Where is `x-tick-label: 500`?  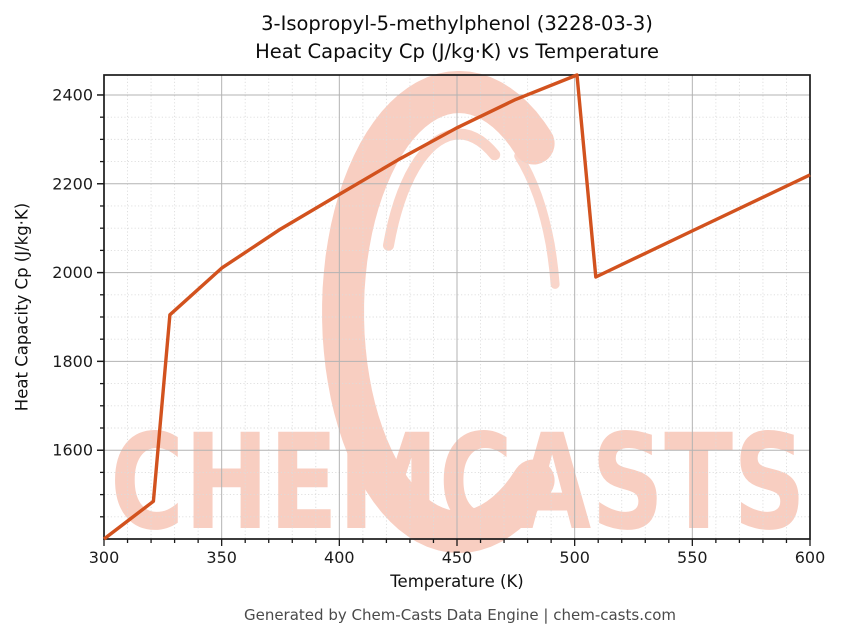
x-tick-label: 500 is located at coordinates (574, 557).